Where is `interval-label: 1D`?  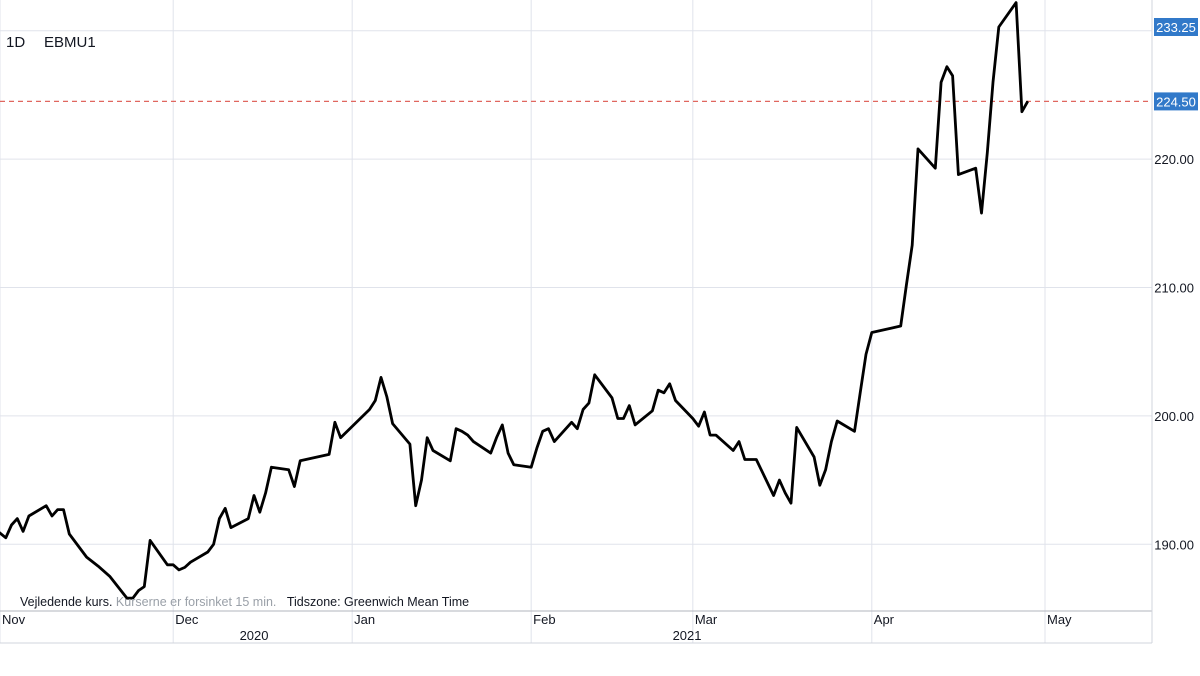
interval-label: 1D is located at coordinates (16, 42).